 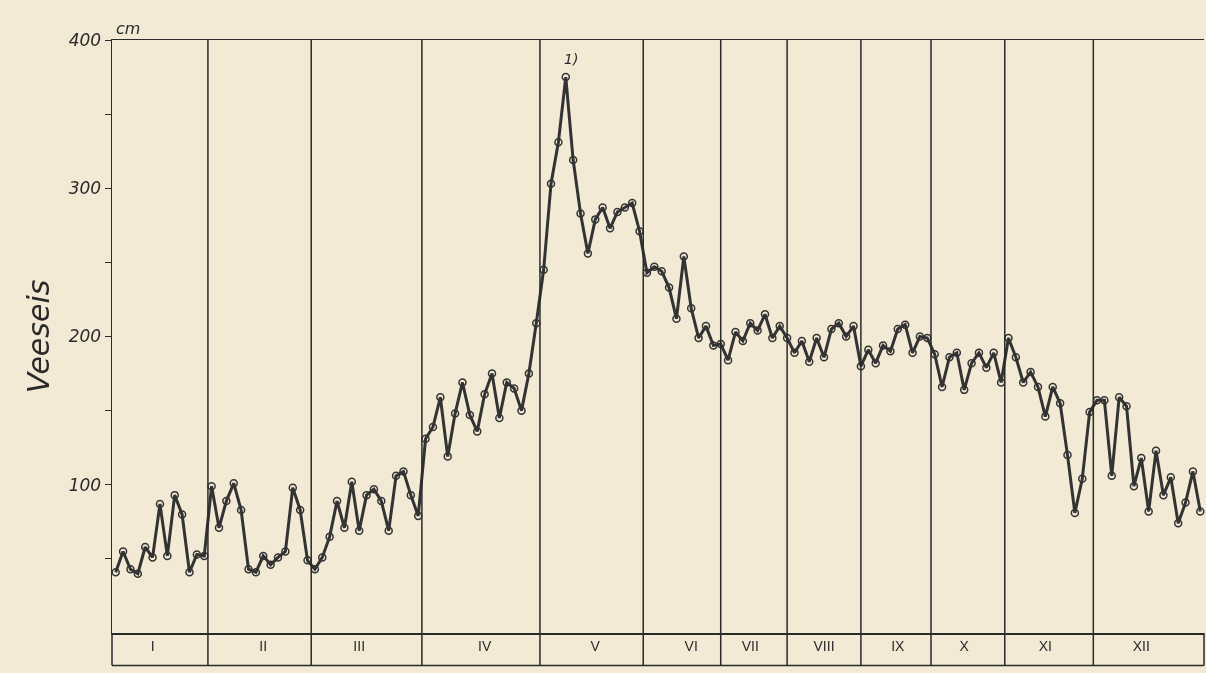 I want to click on y-tick-label: 400, so click(x=85, y=39).